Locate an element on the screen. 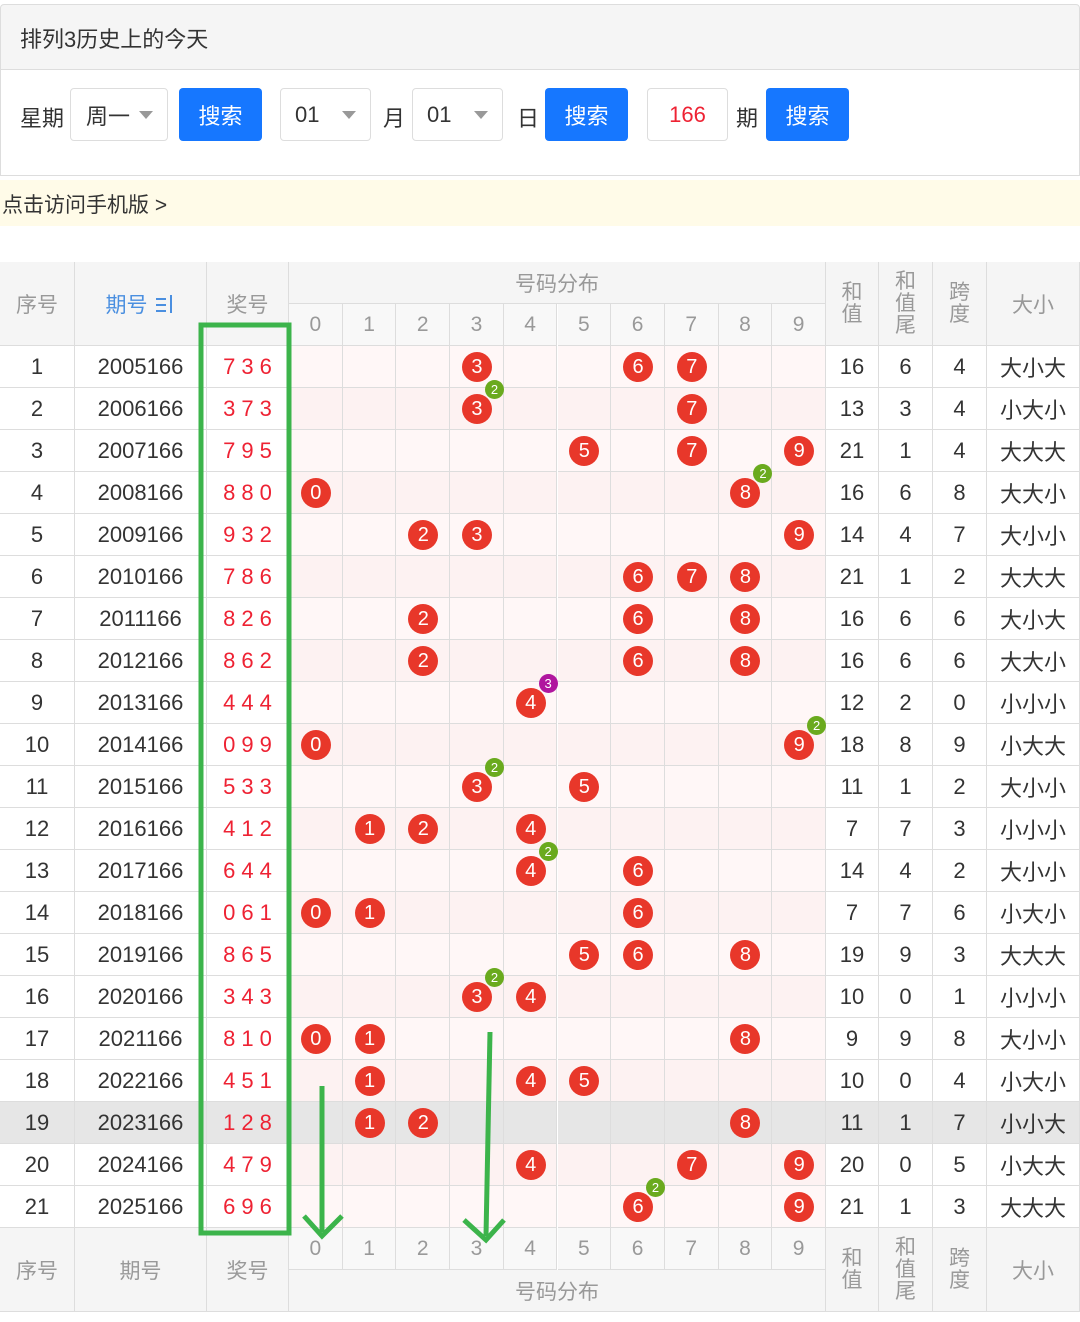  day-select: 01 is located at coordinates (457, 114).